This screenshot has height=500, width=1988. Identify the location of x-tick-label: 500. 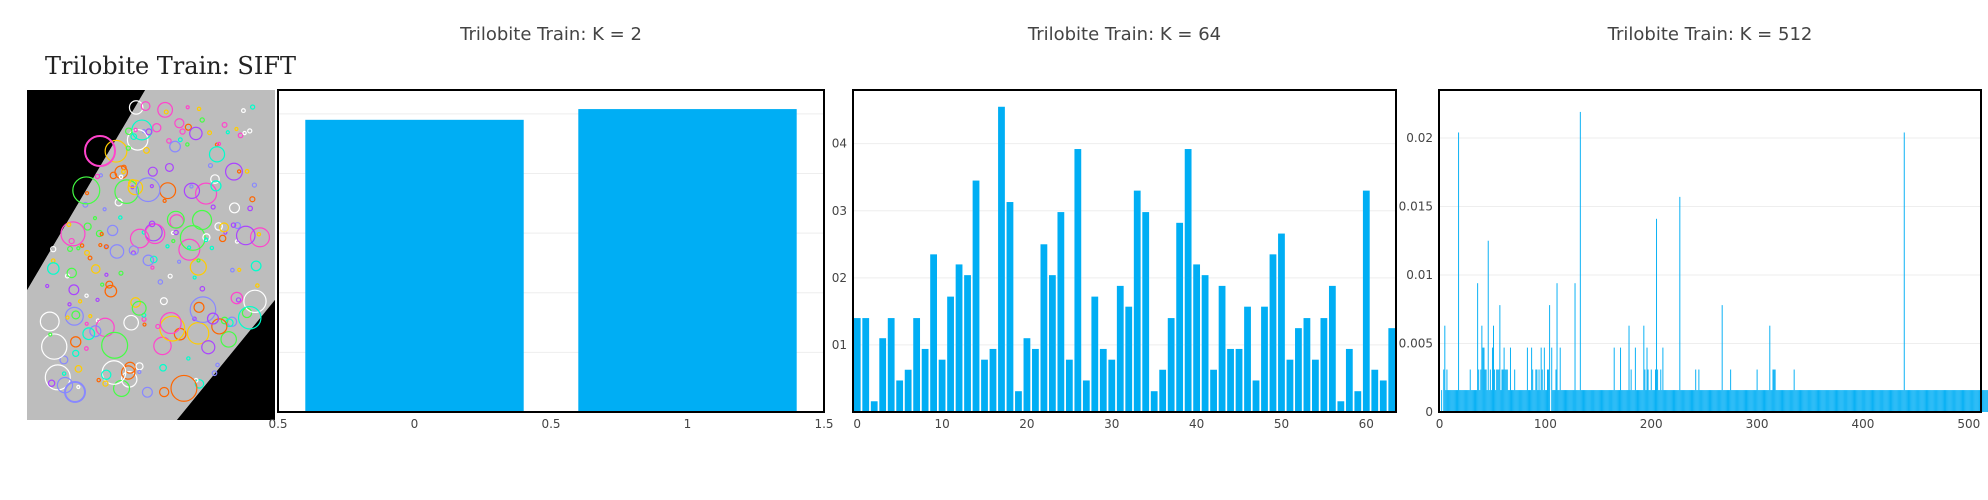
(1968, 424).